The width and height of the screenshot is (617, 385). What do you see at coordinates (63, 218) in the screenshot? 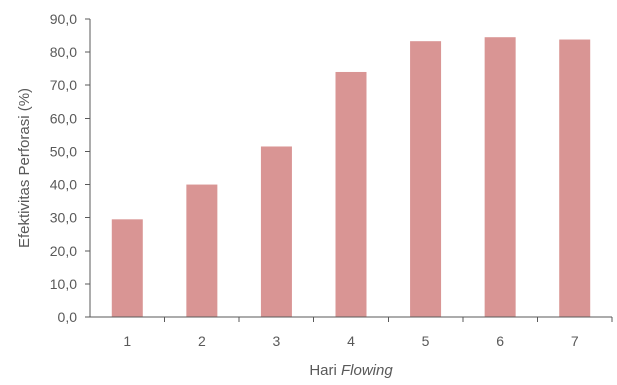
I see `y-tick-label: 30,0` at bounding box center [63, 218].